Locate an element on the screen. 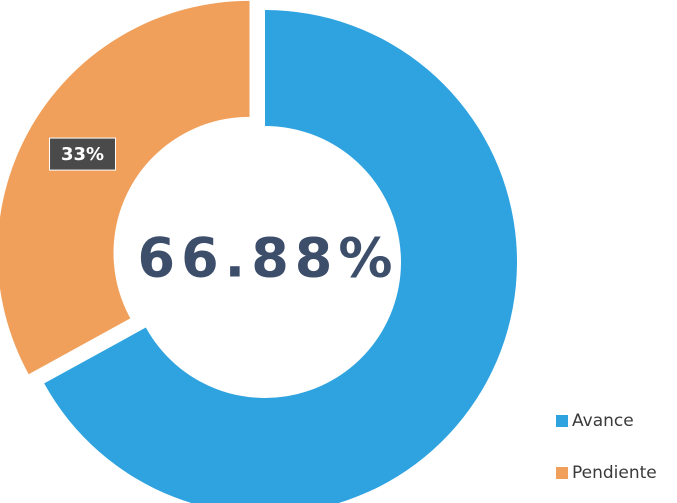 Image resolution: width=677 pixels, height=503 pixels. legend-label: Avance is located at coordinates (603, 421).